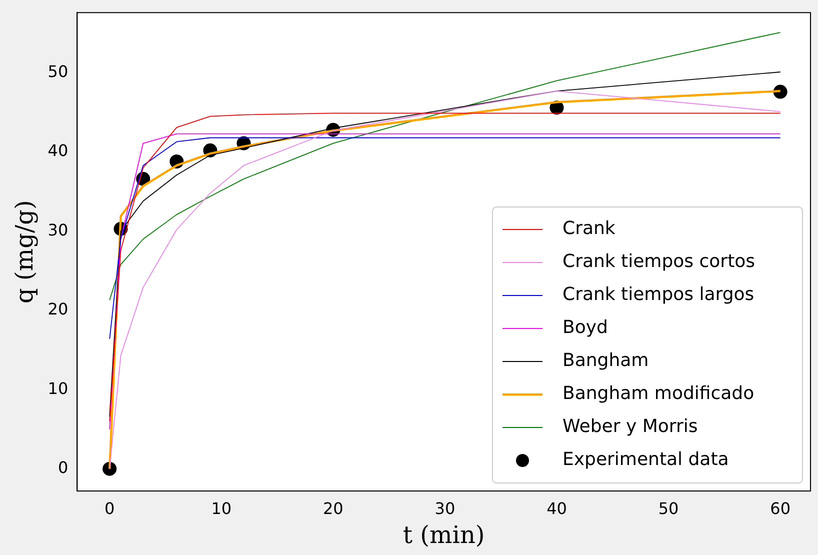 The width and height of the screenshot is (818, 555). What do you see at coordinates (658, 393) in the screenshot?
I see `legend-label: Bangham modificado` at bounding box center [658, 393].